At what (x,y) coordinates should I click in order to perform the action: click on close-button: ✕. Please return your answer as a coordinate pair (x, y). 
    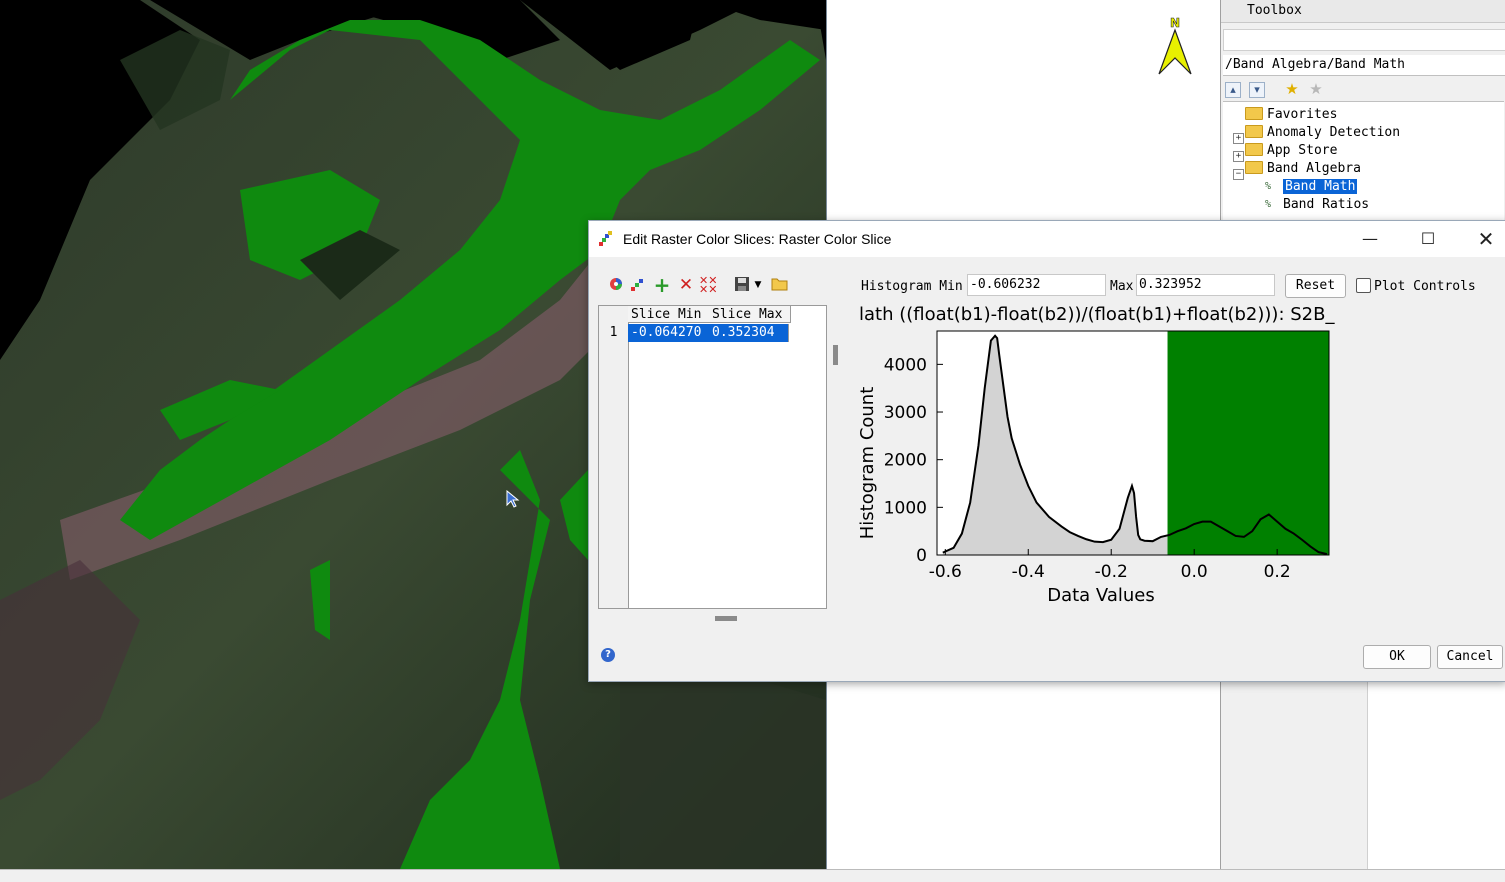
    Looking at the image, I should click on (1486, 239).